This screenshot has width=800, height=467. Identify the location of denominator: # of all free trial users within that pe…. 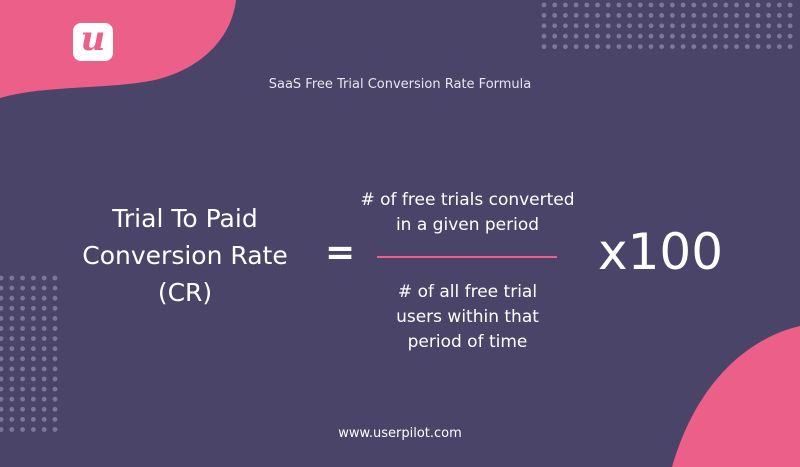
(467, 317).